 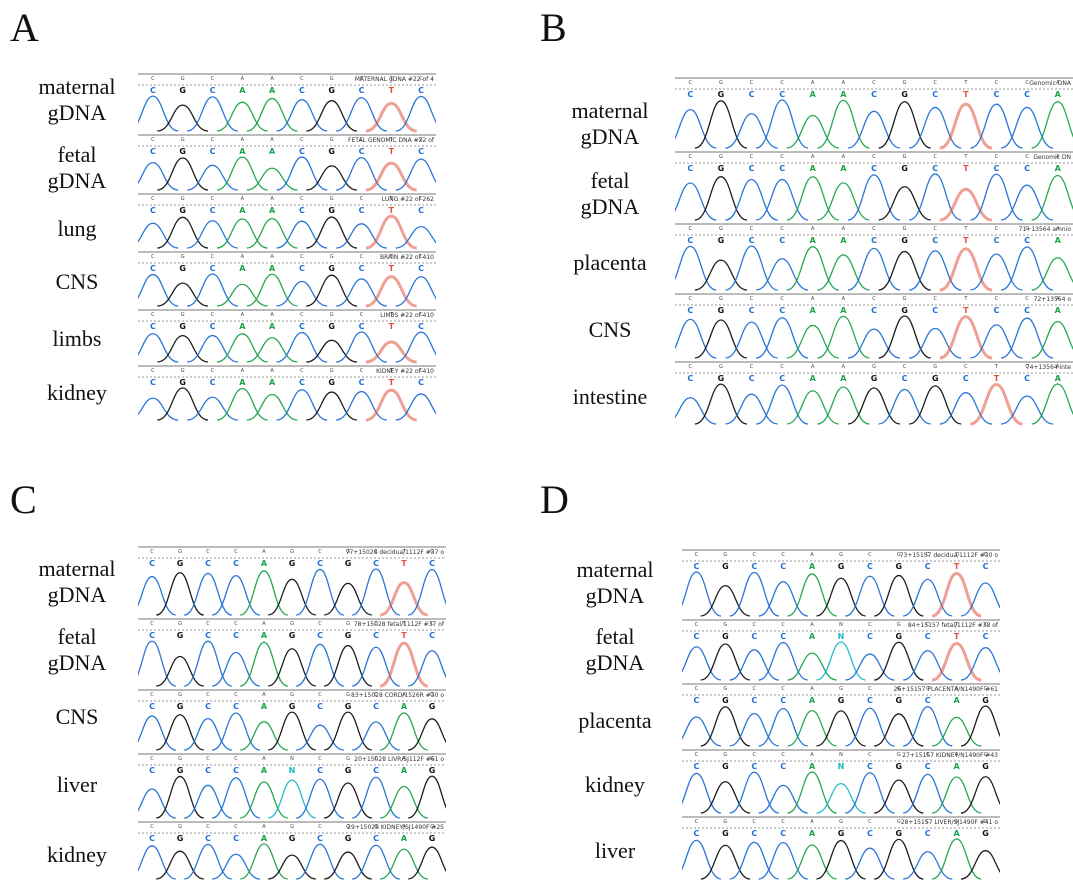 I want to click on track-label: kidney, so click(x=615, y=784).